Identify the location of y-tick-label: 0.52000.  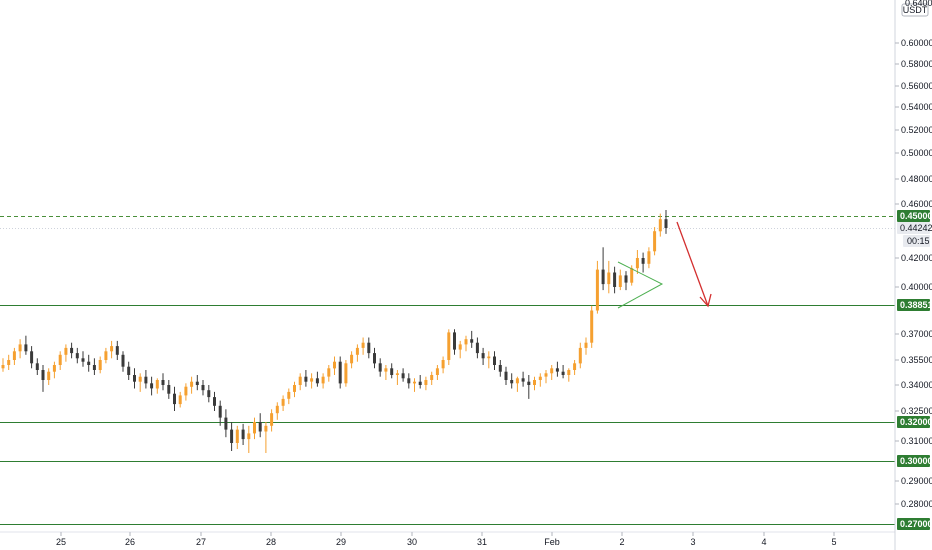
(916, 130).